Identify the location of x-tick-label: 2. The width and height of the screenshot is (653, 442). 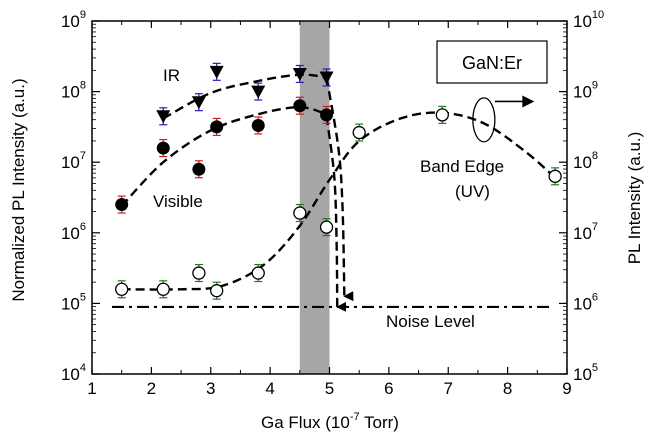
(151, 388).